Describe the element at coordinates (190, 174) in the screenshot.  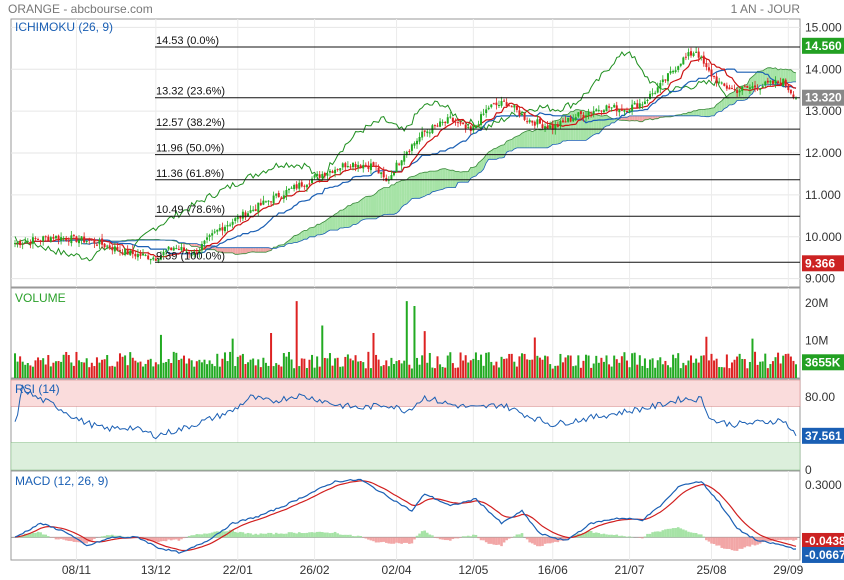
I see `fibonacci-label: 11.36 (61.8%)` at that location.